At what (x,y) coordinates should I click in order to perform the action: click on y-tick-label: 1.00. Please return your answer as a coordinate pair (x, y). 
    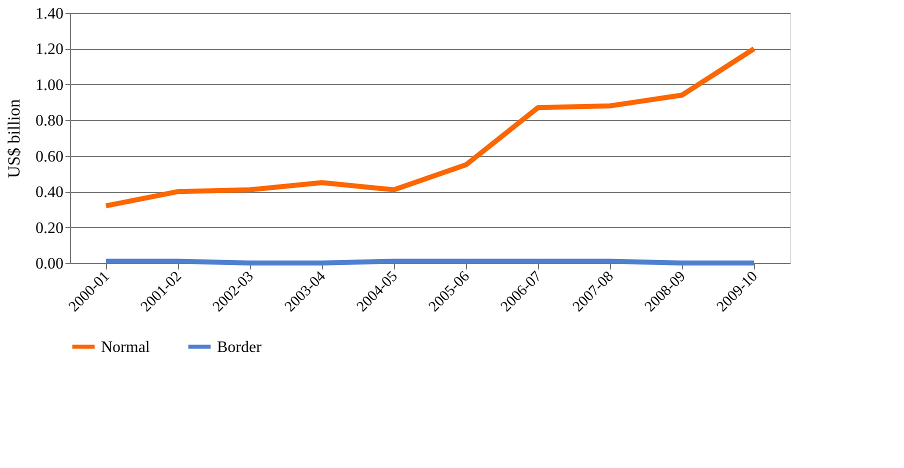
    Looking at the image, I should click on (50, 85).